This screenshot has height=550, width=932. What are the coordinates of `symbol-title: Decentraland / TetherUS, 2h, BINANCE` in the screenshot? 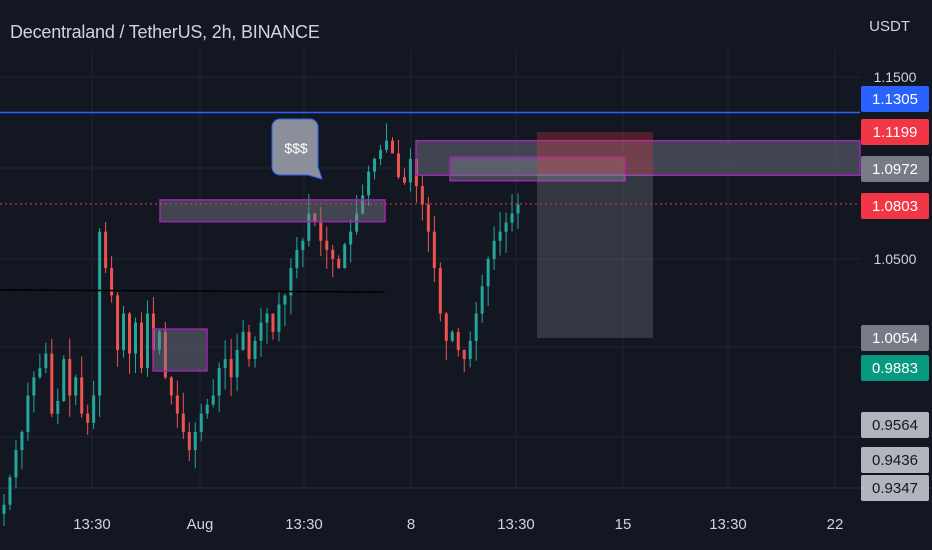 It's located at (165, 32).